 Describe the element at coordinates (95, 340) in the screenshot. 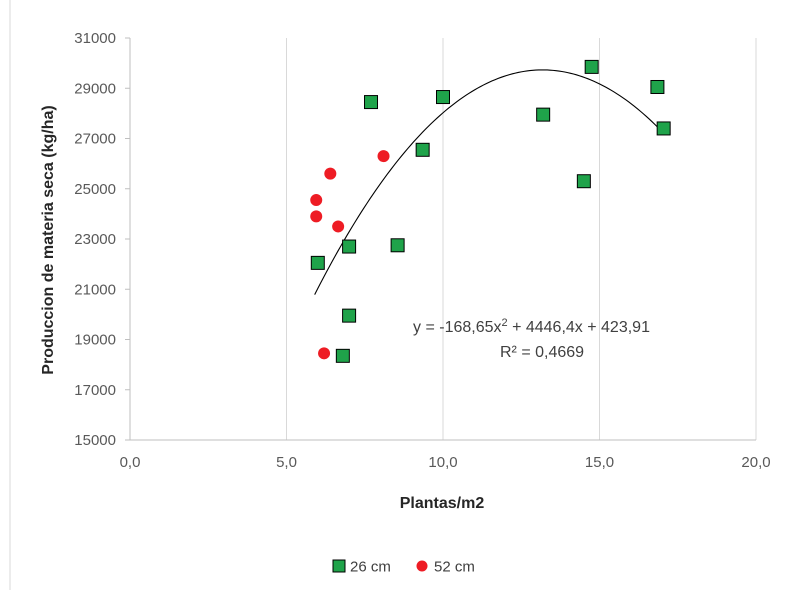

I see `y-tick-label: 19000` at that location.